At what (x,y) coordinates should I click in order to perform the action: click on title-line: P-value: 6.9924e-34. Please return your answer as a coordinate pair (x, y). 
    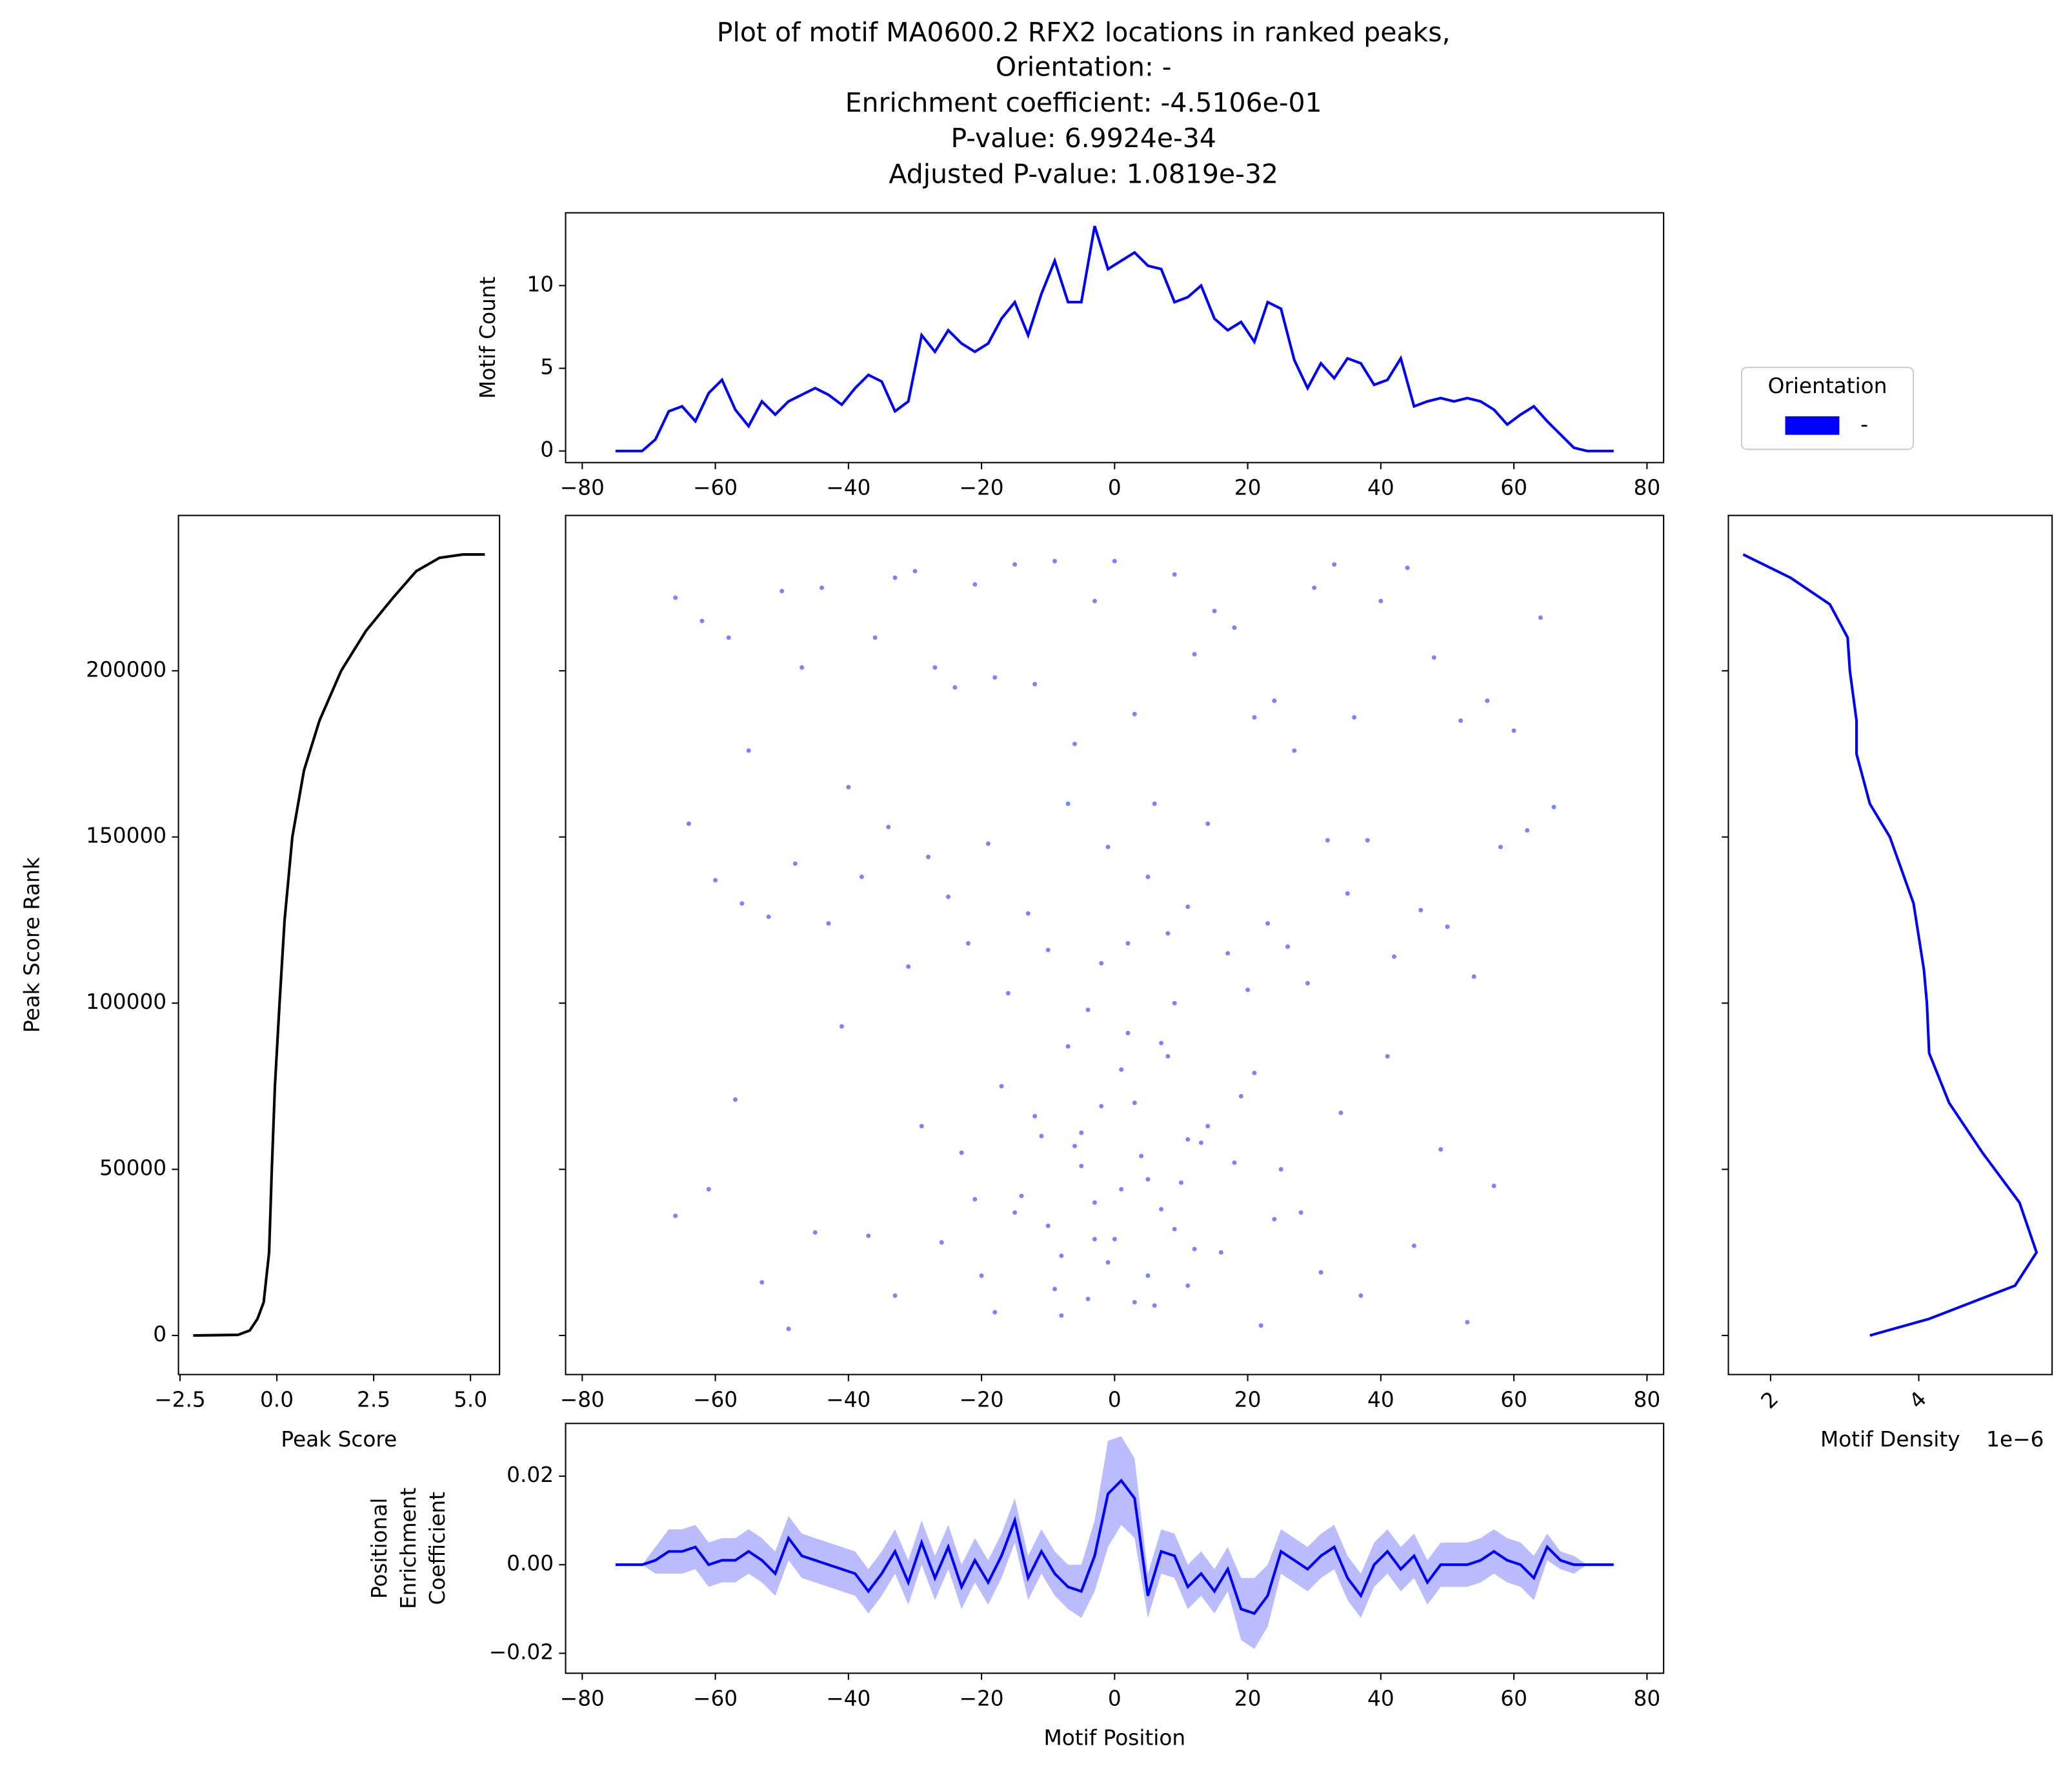
    Looking at the image, I should click on (1083, 138).